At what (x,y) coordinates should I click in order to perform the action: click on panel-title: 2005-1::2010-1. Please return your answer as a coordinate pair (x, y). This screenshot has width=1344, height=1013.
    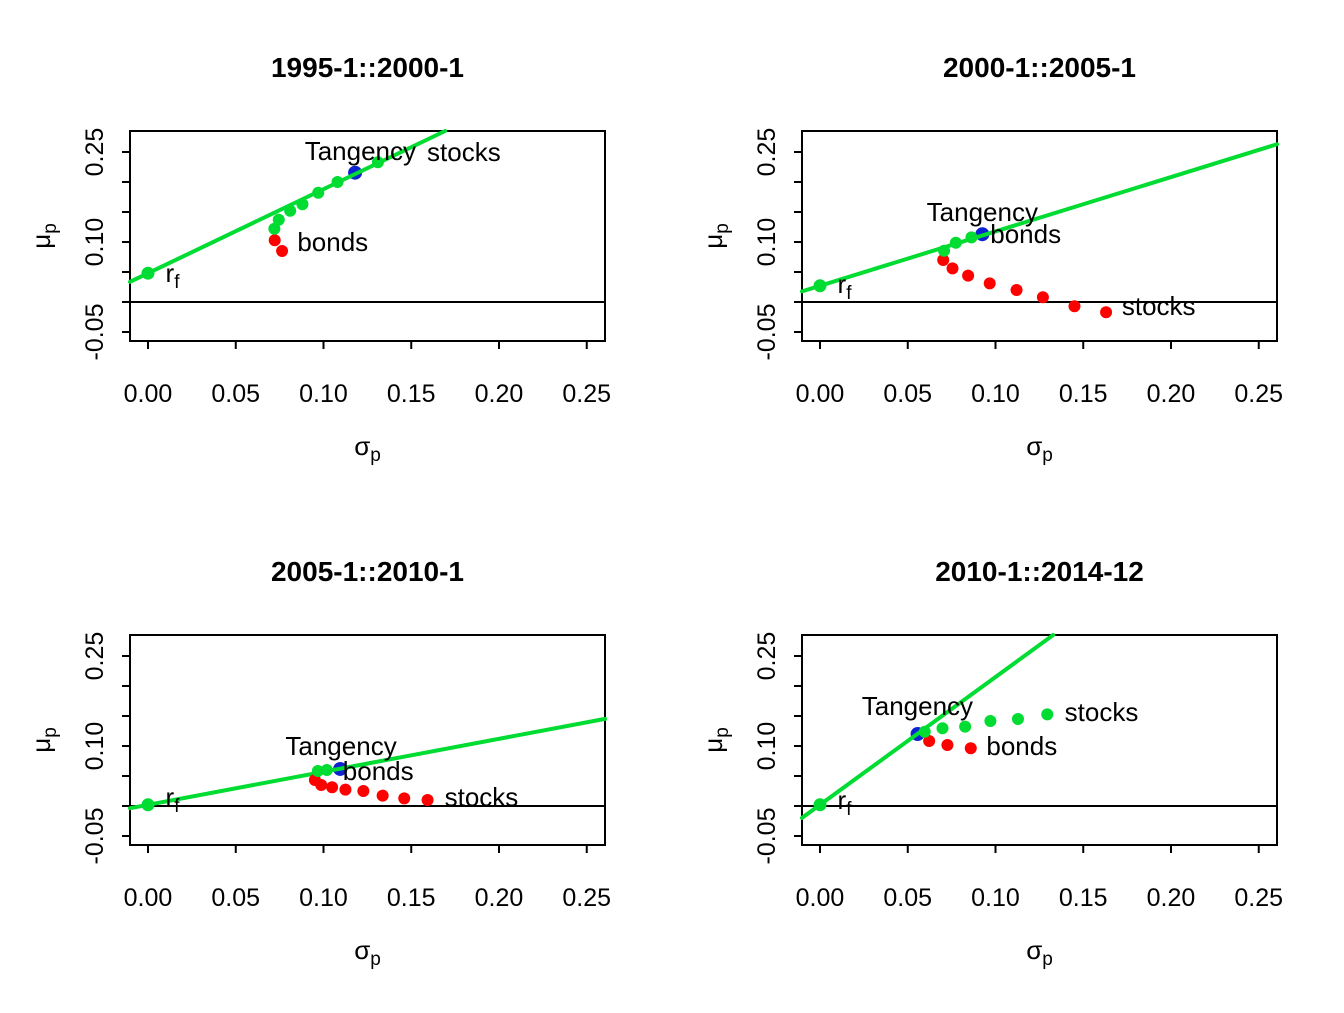
    Looking at the image, I should click on (367, 571).